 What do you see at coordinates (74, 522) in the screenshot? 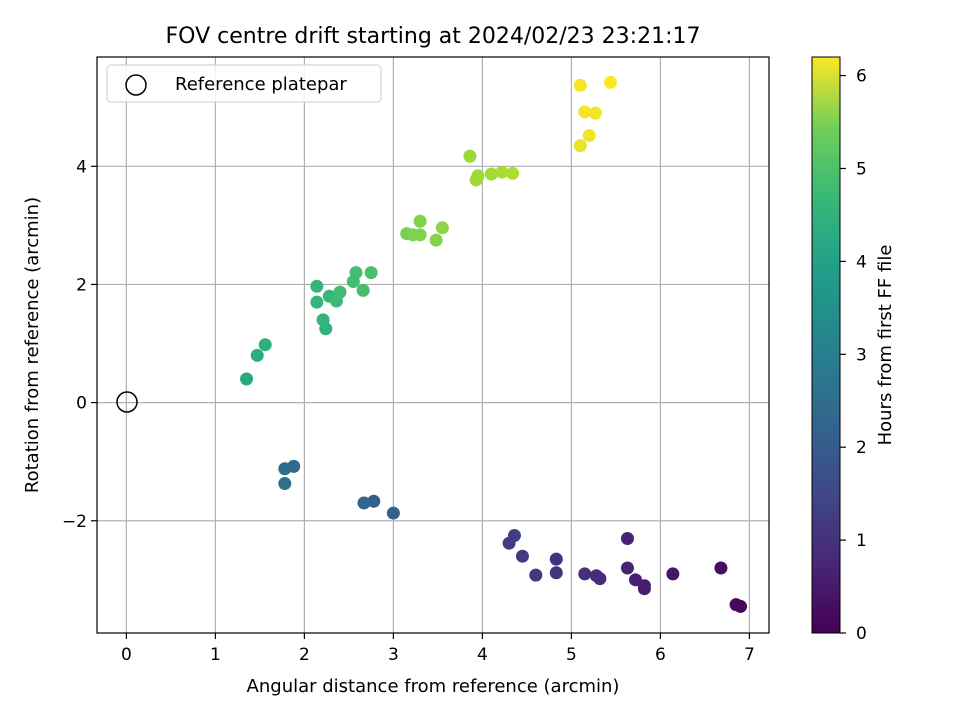
I see `y-tick-label: −2` at bounding box center [74, 522].